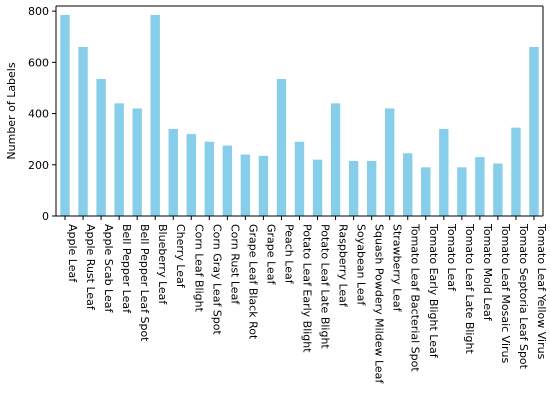  I want to click on x-tick-label-10: Grape Leaf Black Rot, so click(252, 282).